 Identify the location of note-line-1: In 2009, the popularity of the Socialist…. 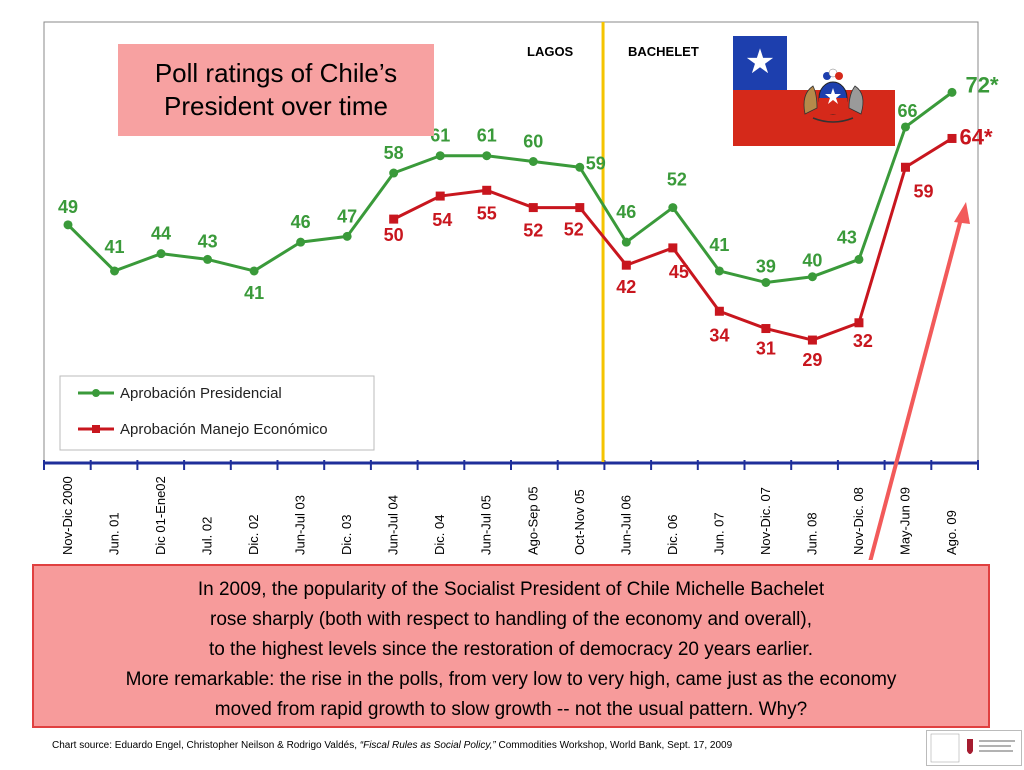
(511, 589).